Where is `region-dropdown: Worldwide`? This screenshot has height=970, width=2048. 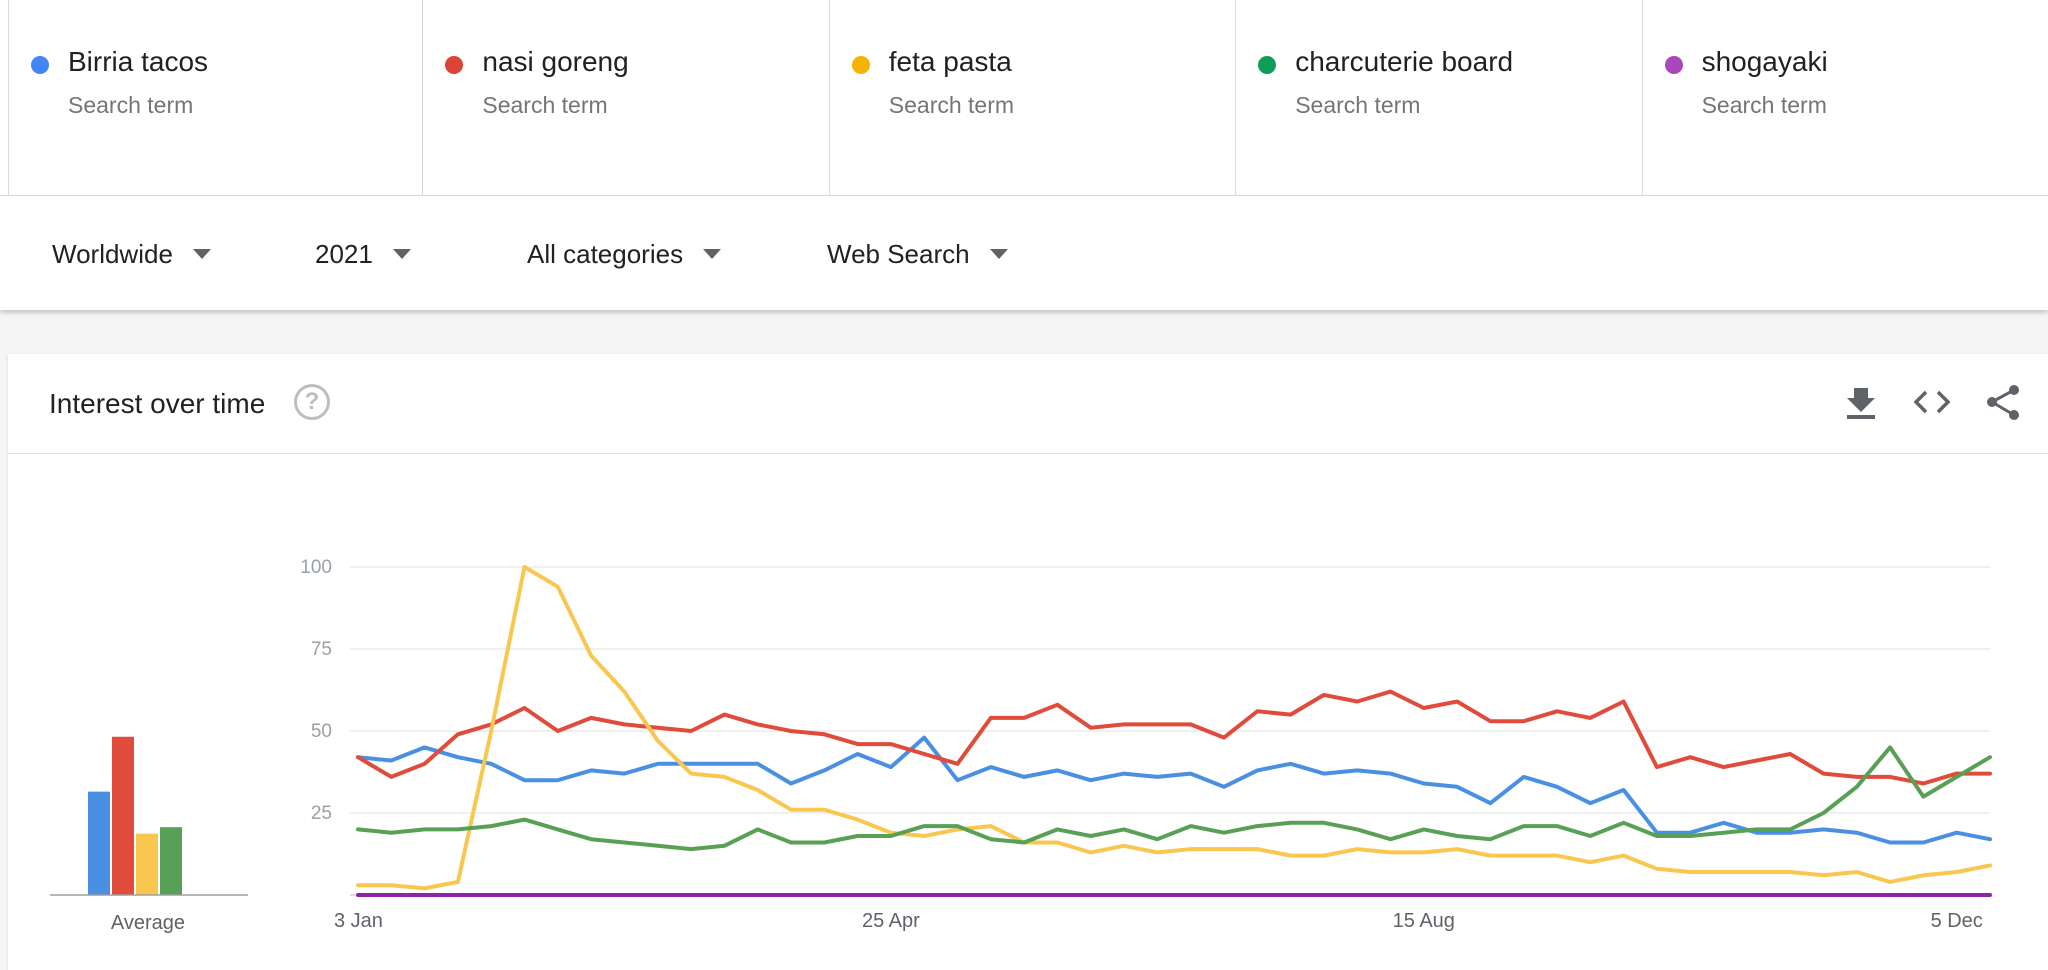
region-dropdown: Worldwide is located at coordinates (131, 254).